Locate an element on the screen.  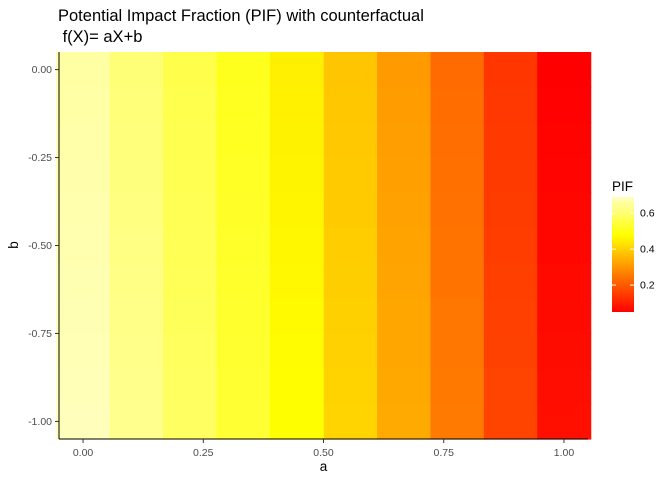
x-tick-label: 0.00 is located at coordinates (83, 453).